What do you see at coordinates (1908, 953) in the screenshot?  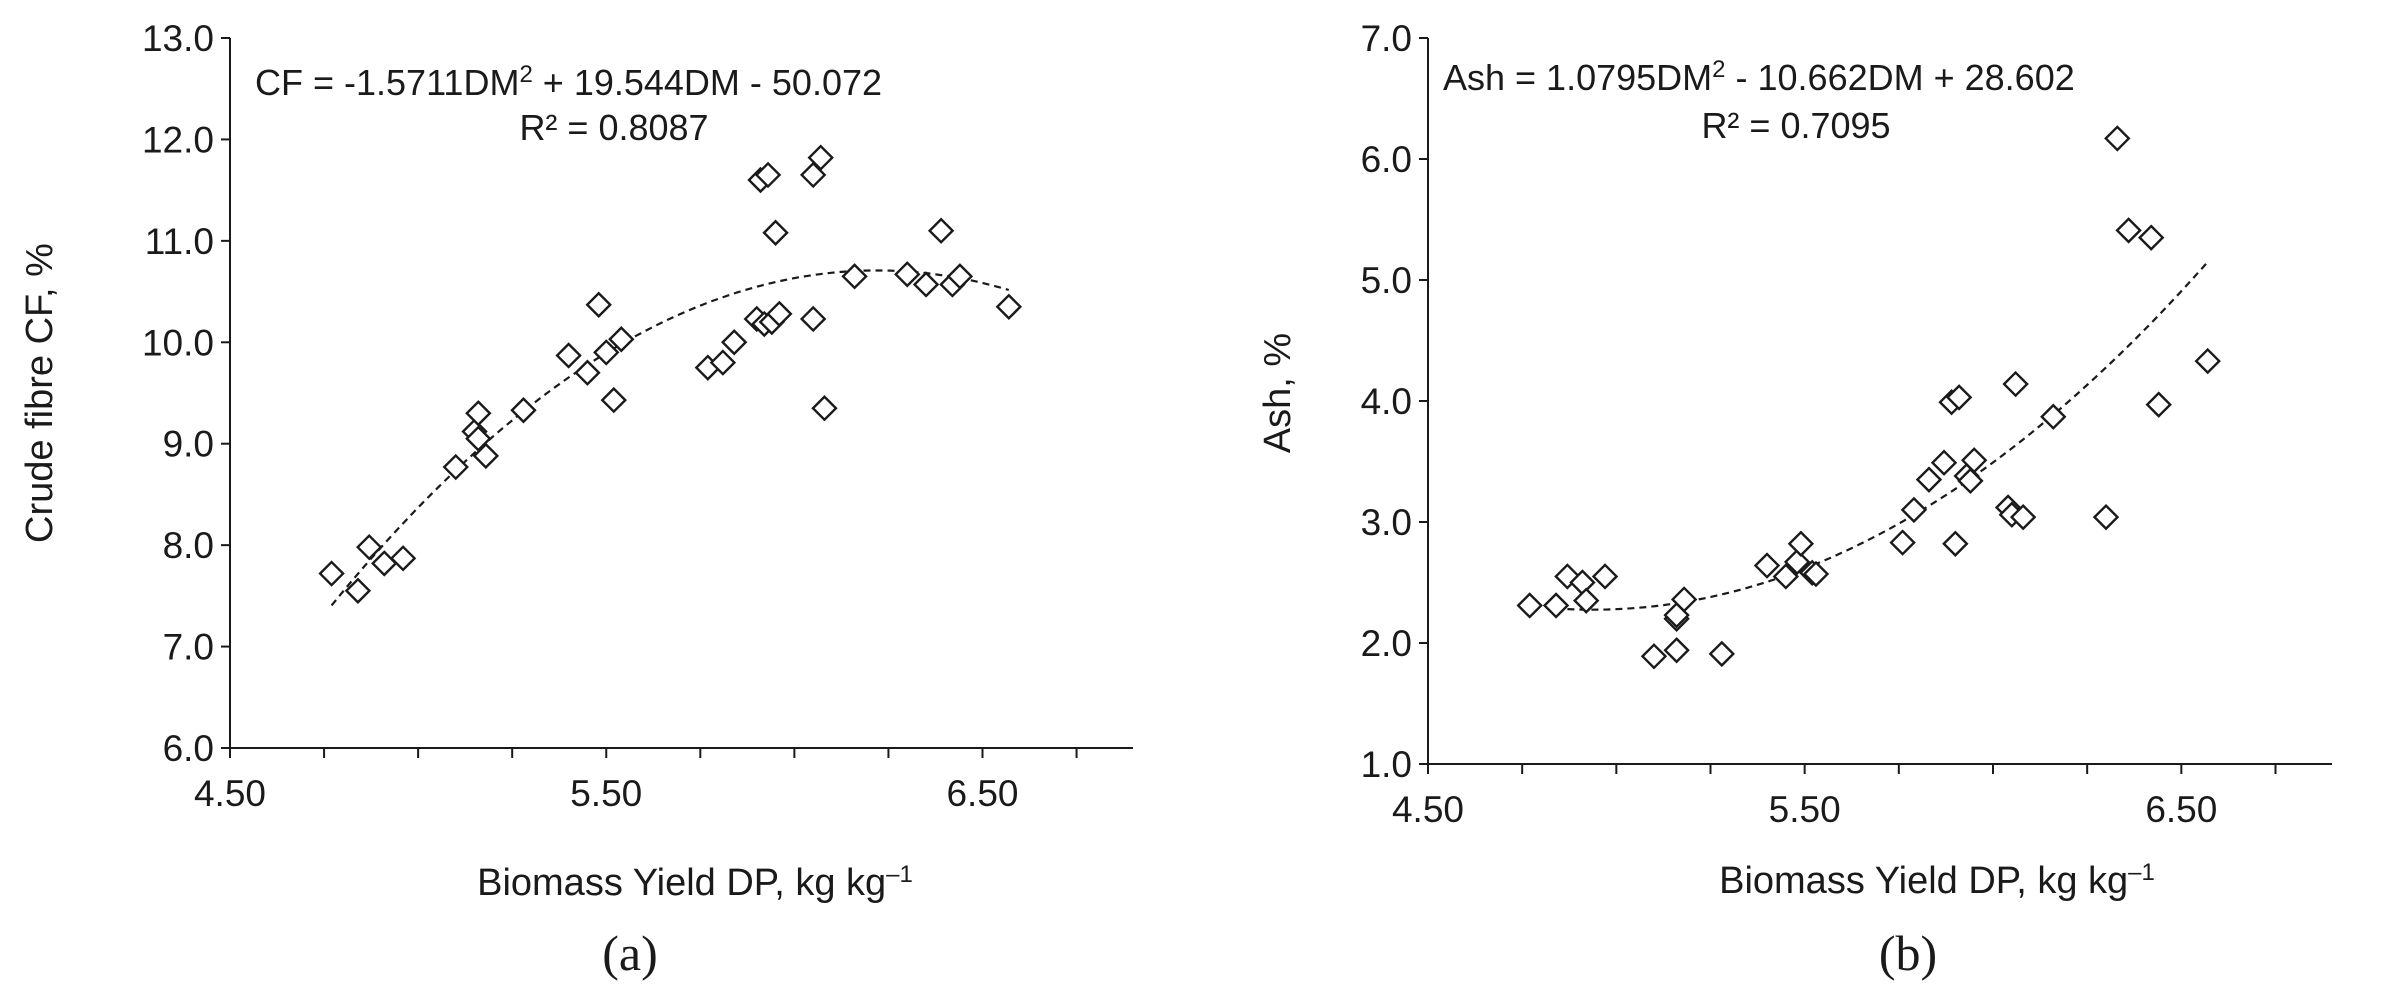 I see `panel-label-b: (b)` at bounding box center [1908, 953].